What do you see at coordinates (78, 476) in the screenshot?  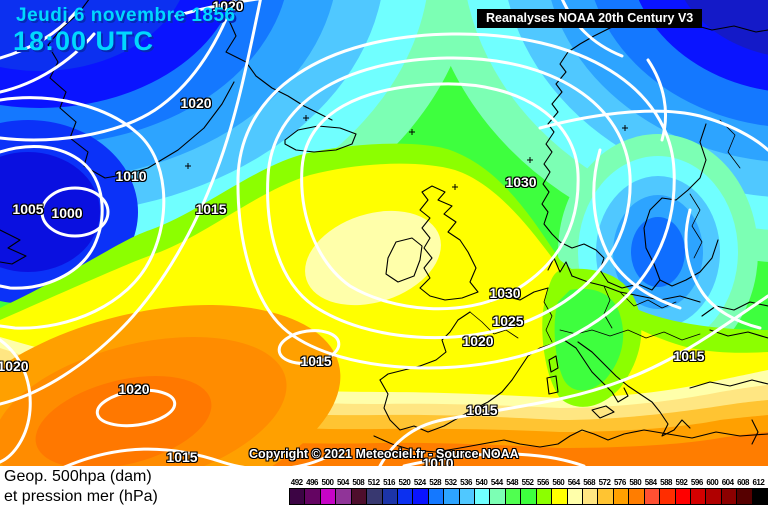 I see `legend-line1: Geop. 500hpa (dam)` at bounding box center [78, 476].